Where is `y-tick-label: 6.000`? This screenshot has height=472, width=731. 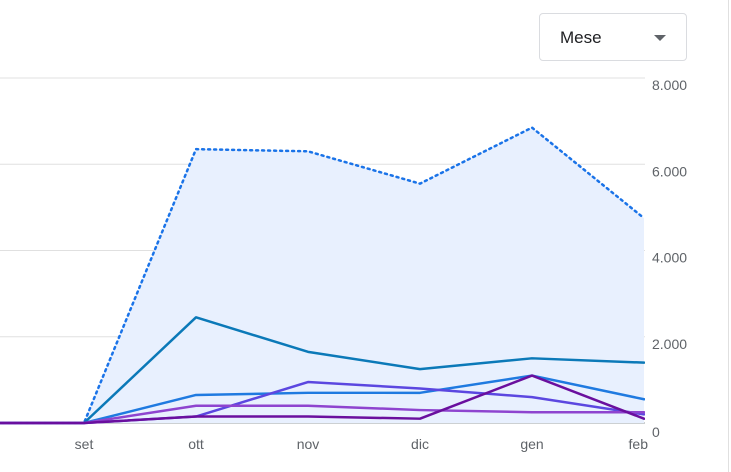 y-tick-label: 6.000 is located at coordinates (669, 171).